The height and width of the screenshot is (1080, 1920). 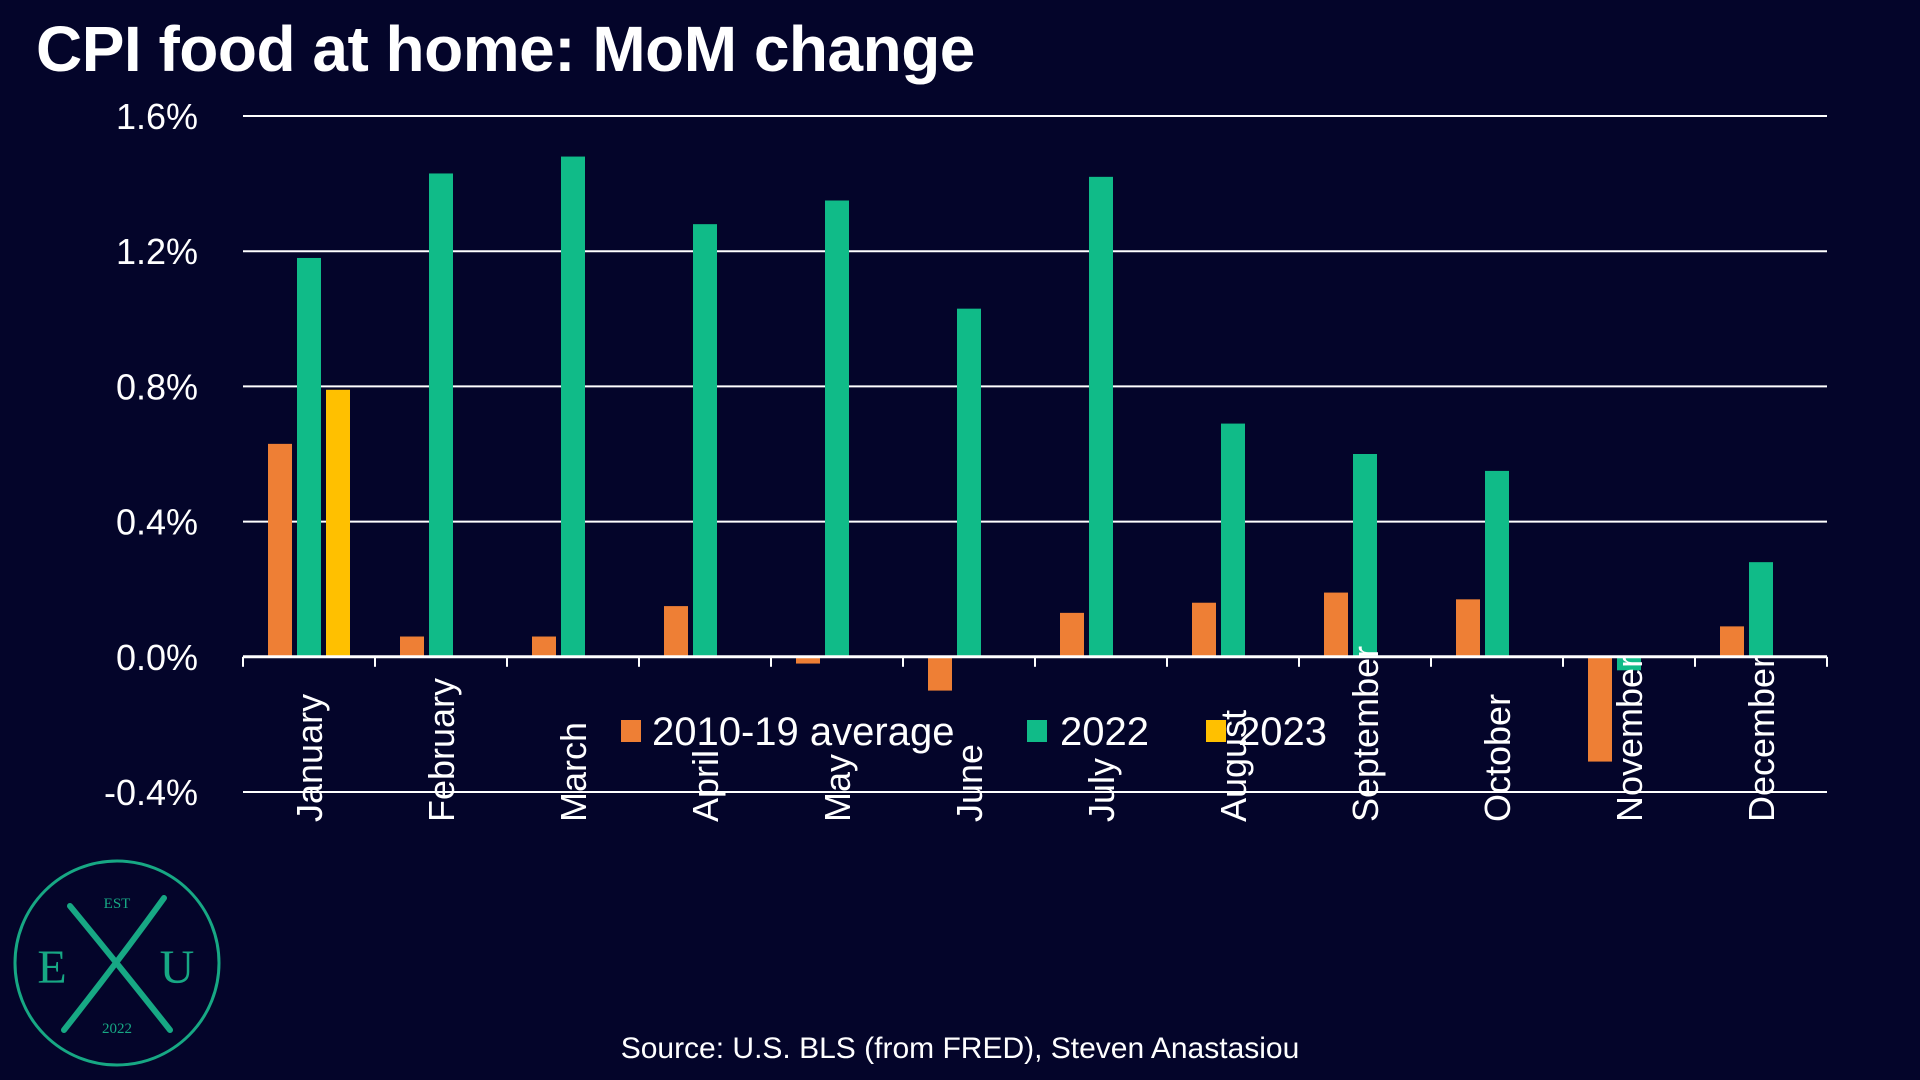 I want to click on y-tick-label: -0.4%, so click(x=151, y=792).